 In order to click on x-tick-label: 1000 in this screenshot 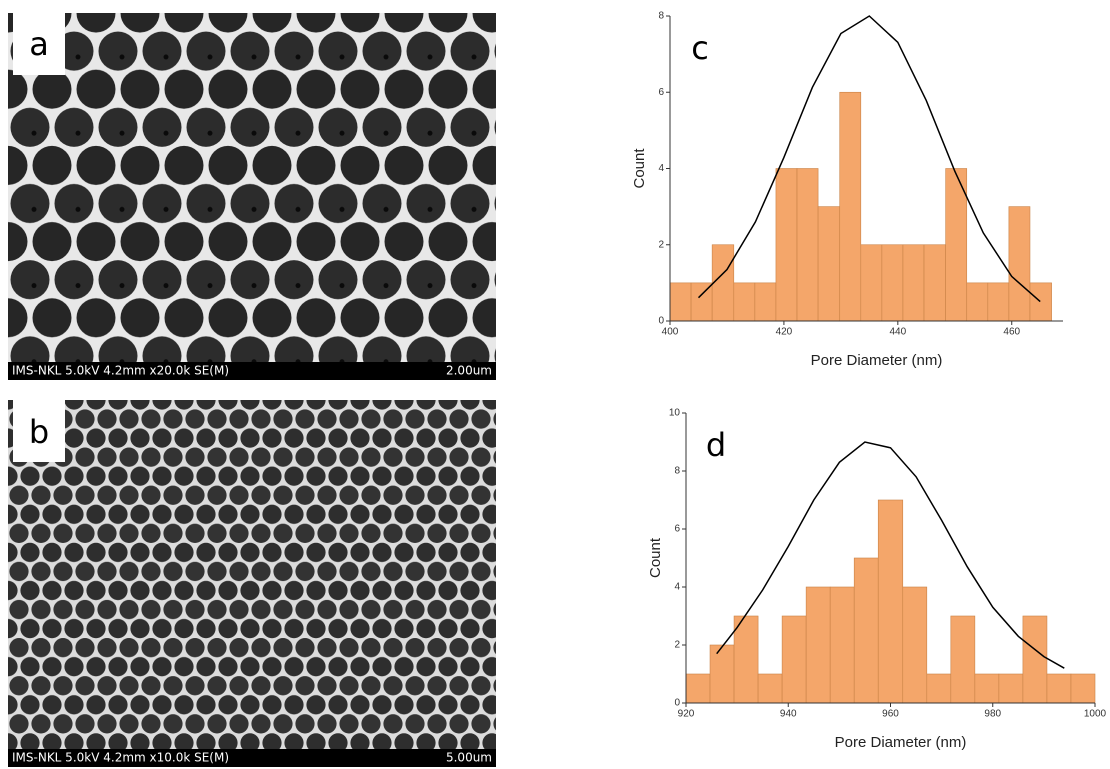, I will do `click(1095, 714)`.